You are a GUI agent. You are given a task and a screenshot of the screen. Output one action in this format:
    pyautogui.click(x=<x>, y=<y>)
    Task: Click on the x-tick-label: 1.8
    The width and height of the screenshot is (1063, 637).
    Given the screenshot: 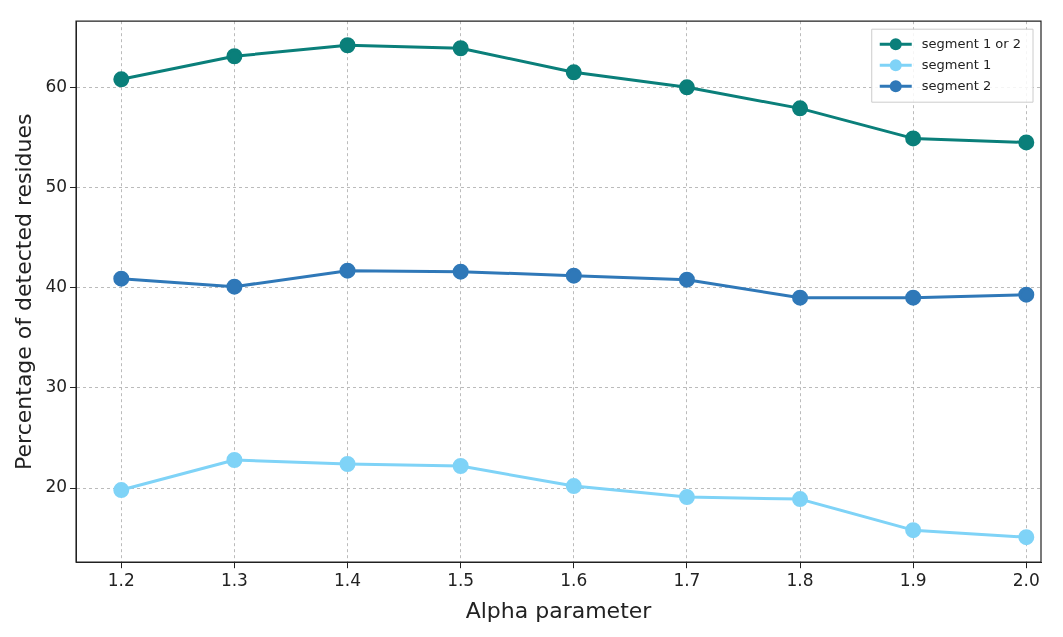 What is the action you would take?
    pyautogui.click(x=800, y=579)
    